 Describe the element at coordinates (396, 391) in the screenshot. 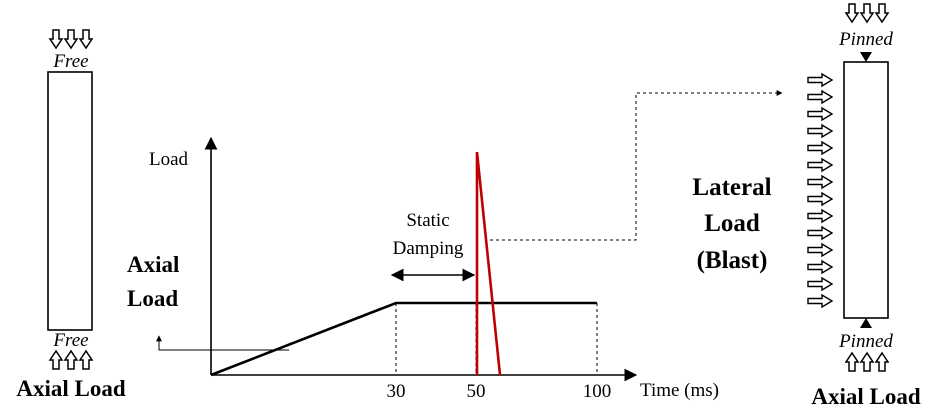

I see `tick-label-30: 30` at that location.